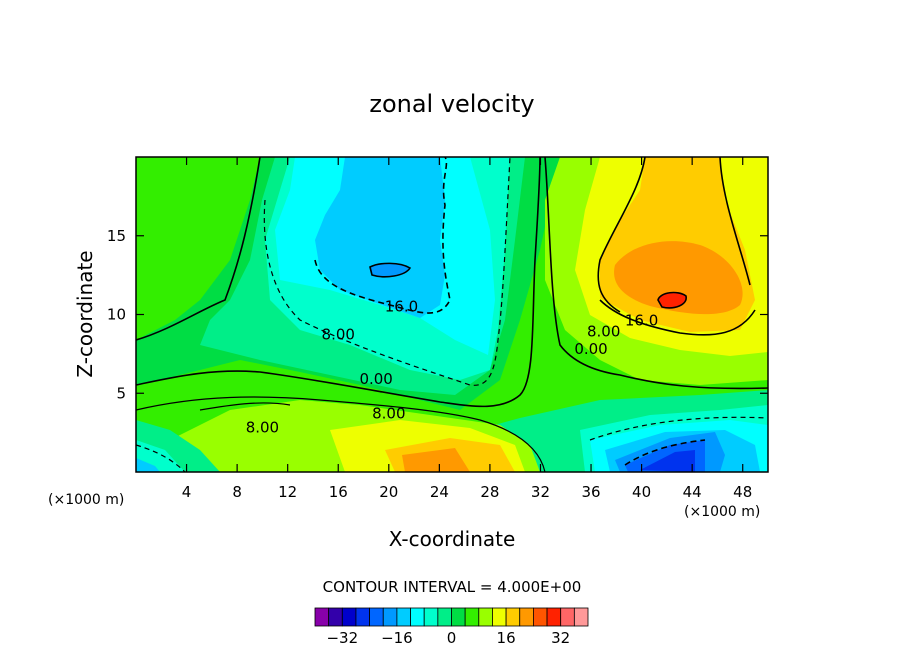  What do you see at coordinates (452, 638) in the screenshot?
I see `colorbar-tick-label: 0` at bounding box center [452, 638].